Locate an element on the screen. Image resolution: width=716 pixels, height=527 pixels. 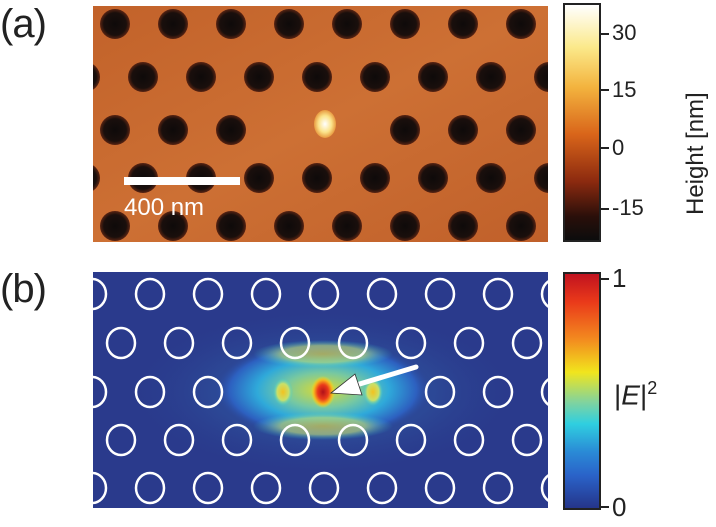
intensity-tick-0: 0 is located at coordinates (619, 507).